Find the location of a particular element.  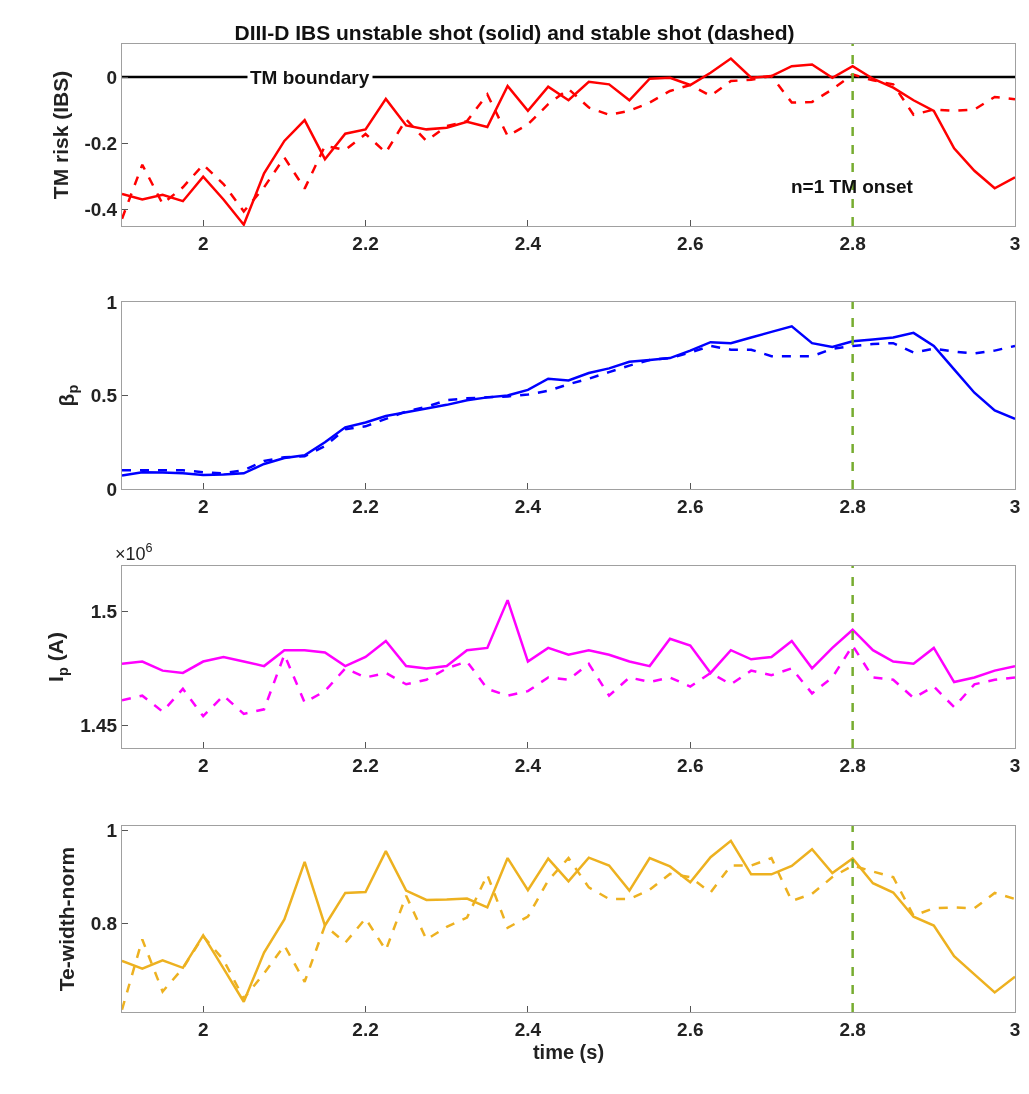

y-tick-label: 0.8 is located at coordinates (104, 924).